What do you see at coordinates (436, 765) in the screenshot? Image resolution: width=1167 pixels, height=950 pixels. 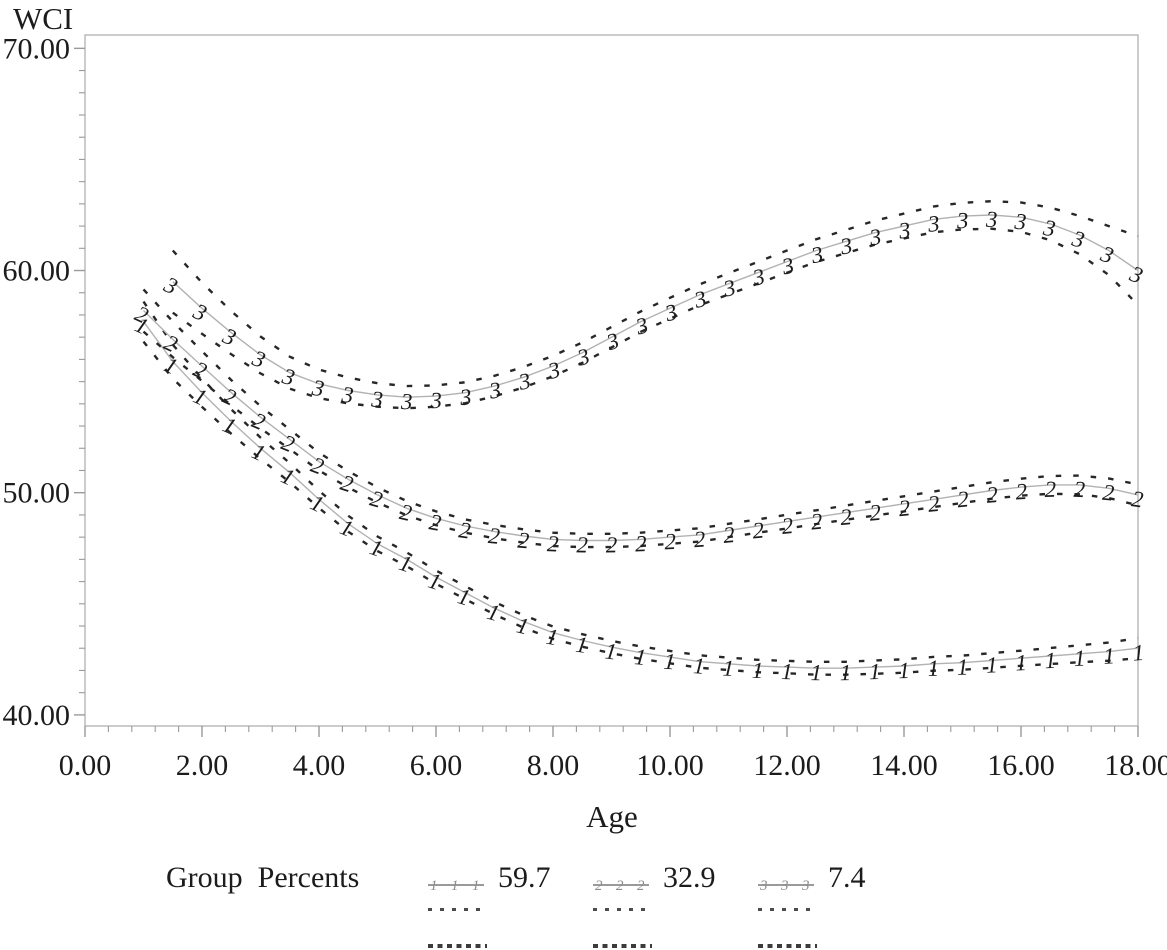 I see `x-tick-label: 6.00` at bounding box center [436, 765].